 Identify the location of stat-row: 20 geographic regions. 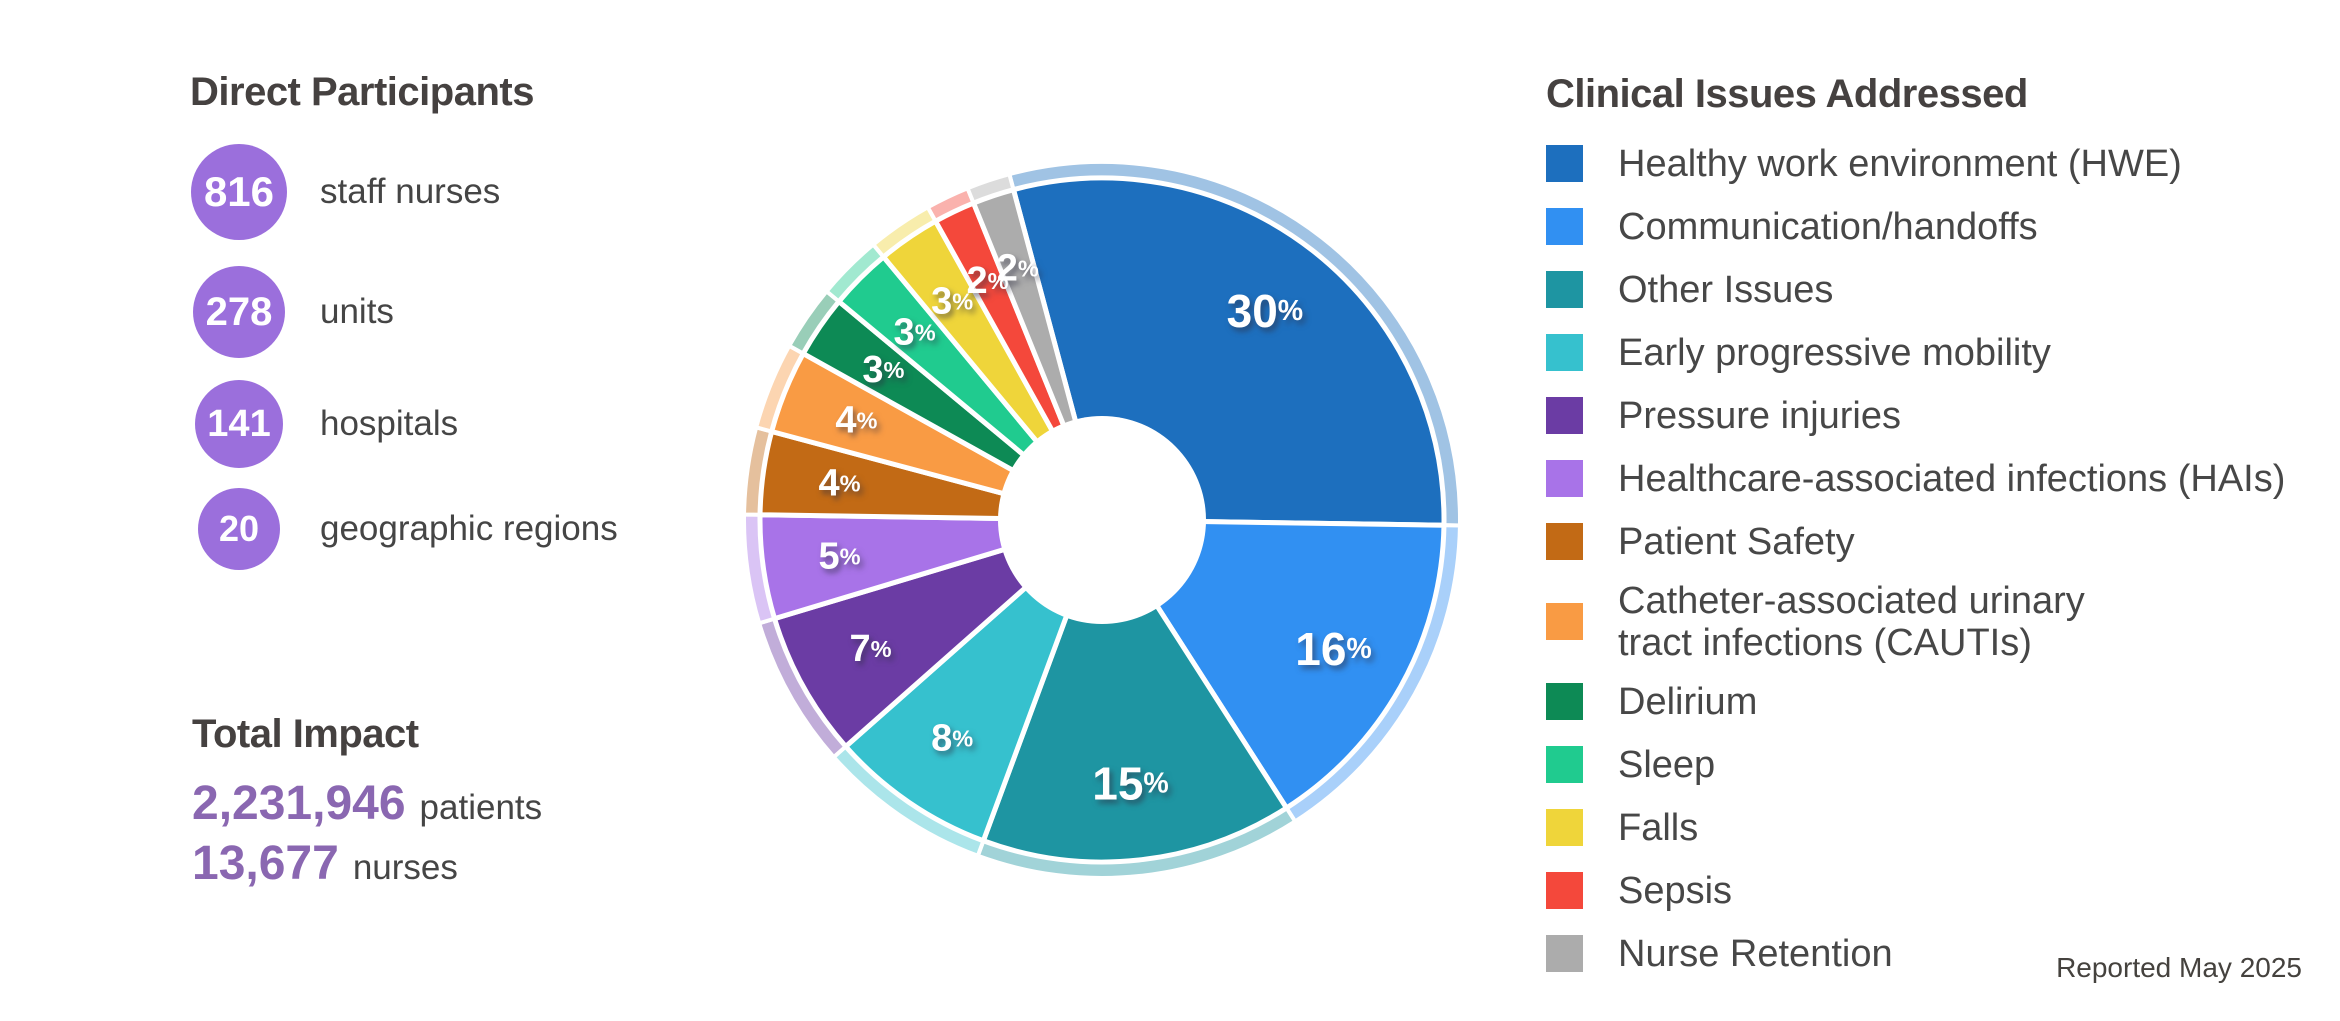
(470, 529).